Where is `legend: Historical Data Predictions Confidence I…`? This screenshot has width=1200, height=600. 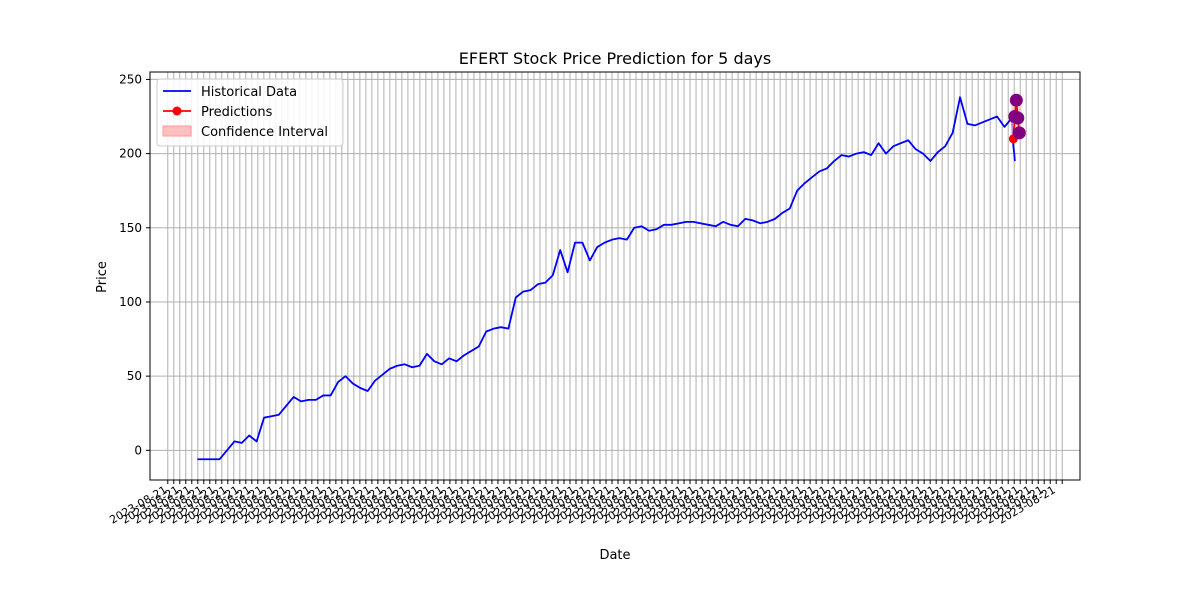 legend: Historical Data Predictions Confidence I… is located at coordinates (250, 112).